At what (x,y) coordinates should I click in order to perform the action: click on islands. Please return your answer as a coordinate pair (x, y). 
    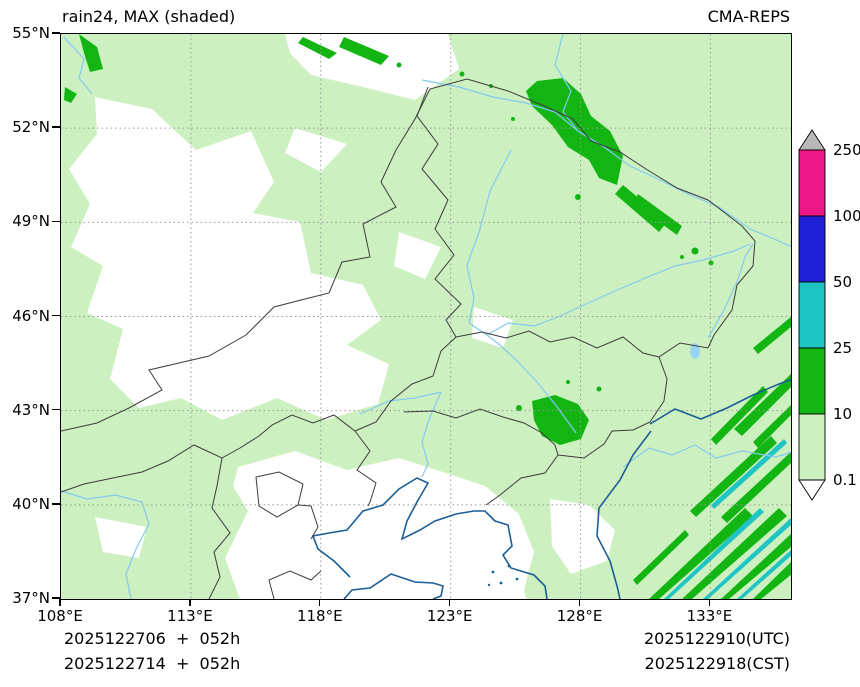
    Looking at the image, I should click on (503, 575).